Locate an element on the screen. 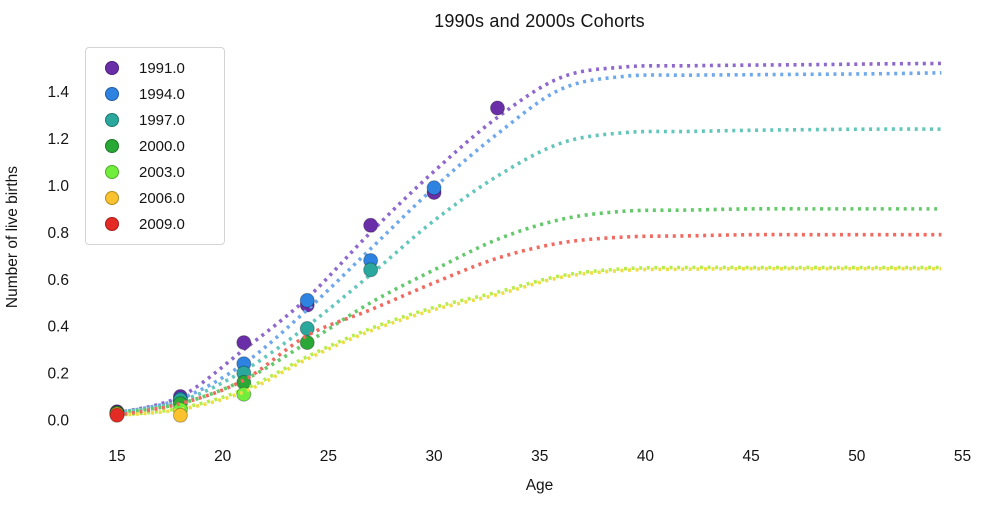  y-tick-label: 0.2 is located at coordinates (58, 374).